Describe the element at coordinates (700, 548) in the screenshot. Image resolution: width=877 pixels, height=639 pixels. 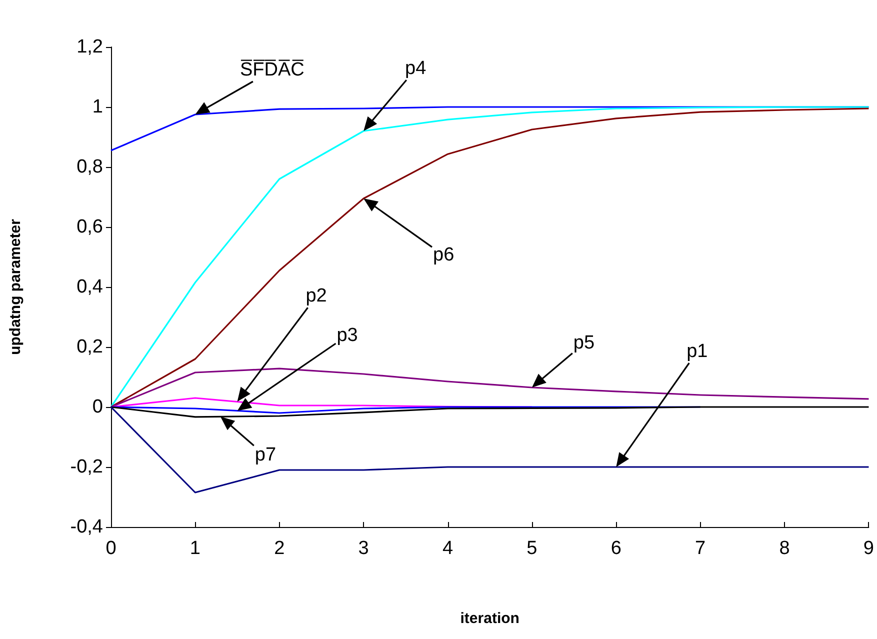
I see `x-tick-label: 7` at that location.